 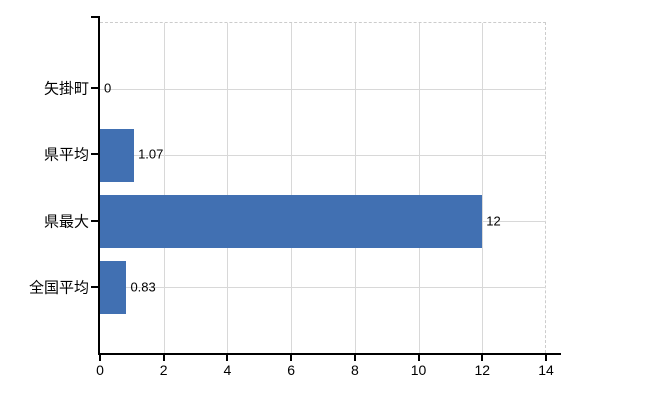 What do you see at coordinates (99, 185) in the screenshot?
I see `y-axis-line` at bounding box center [99, 185].